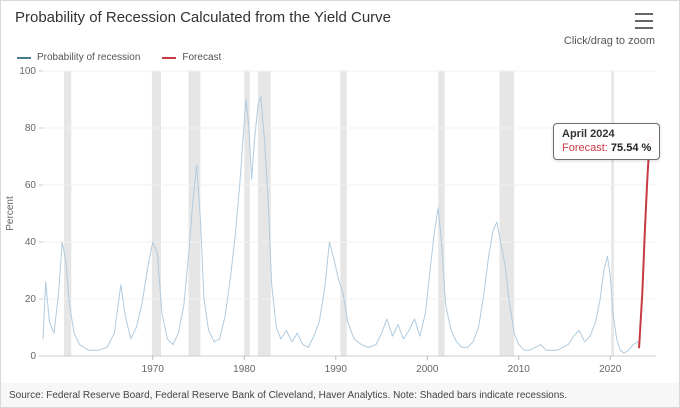 This screenshot has height=408, width=680. Describe the element at coordinates (169, 57) in the screenshot. I see `legend-swatch-forecast-icon` at that location.